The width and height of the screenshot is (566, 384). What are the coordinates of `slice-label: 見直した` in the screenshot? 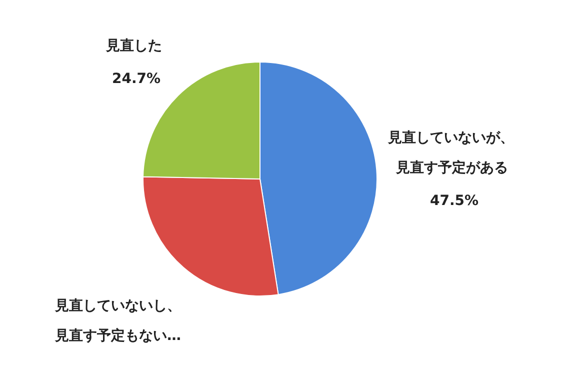 It's located at (133, 46).